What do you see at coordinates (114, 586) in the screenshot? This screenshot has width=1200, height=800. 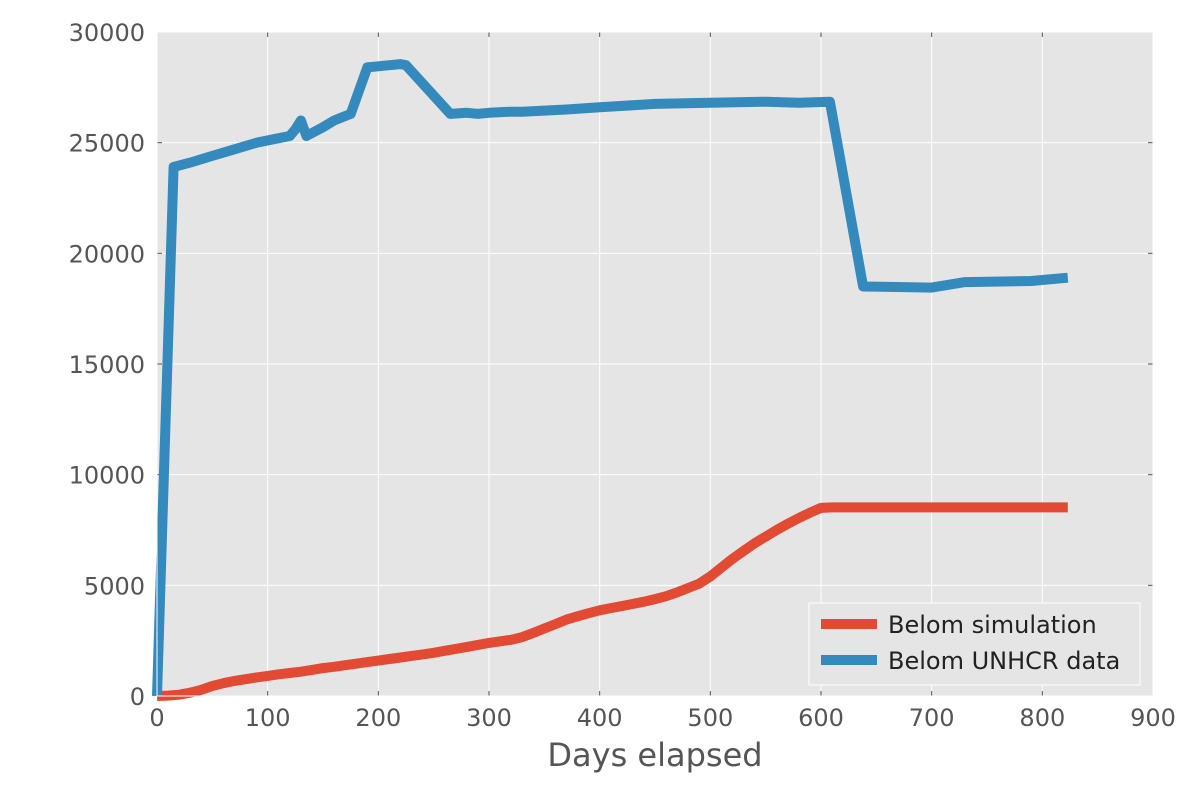 I see `y-tick-label: 5000` at bounding box center [114, 586].